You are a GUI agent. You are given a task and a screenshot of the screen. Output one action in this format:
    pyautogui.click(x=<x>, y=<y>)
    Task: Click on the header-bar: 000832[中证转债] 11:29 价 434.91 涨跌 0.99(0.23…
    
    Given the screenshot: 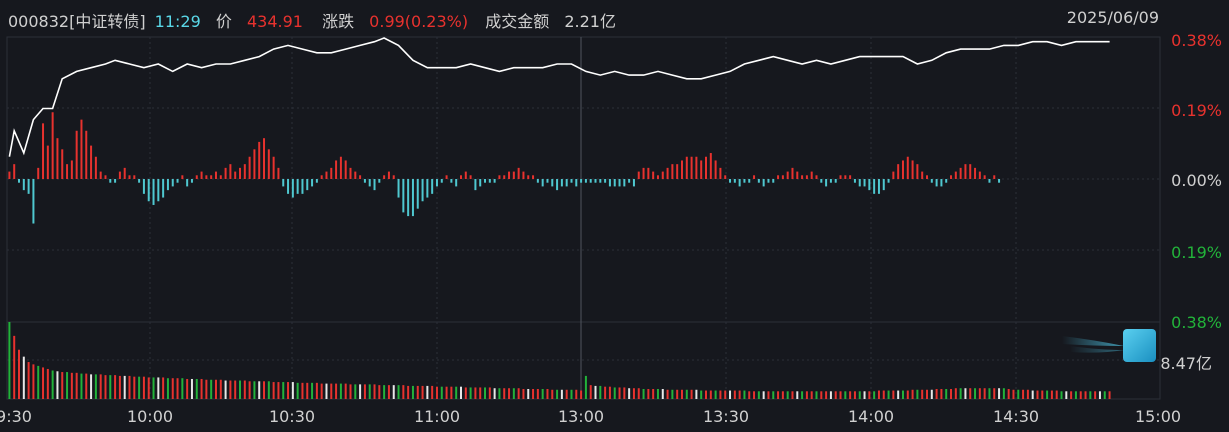 What is the action you would take?
    pyautogui.click(x=312, y=20)
    